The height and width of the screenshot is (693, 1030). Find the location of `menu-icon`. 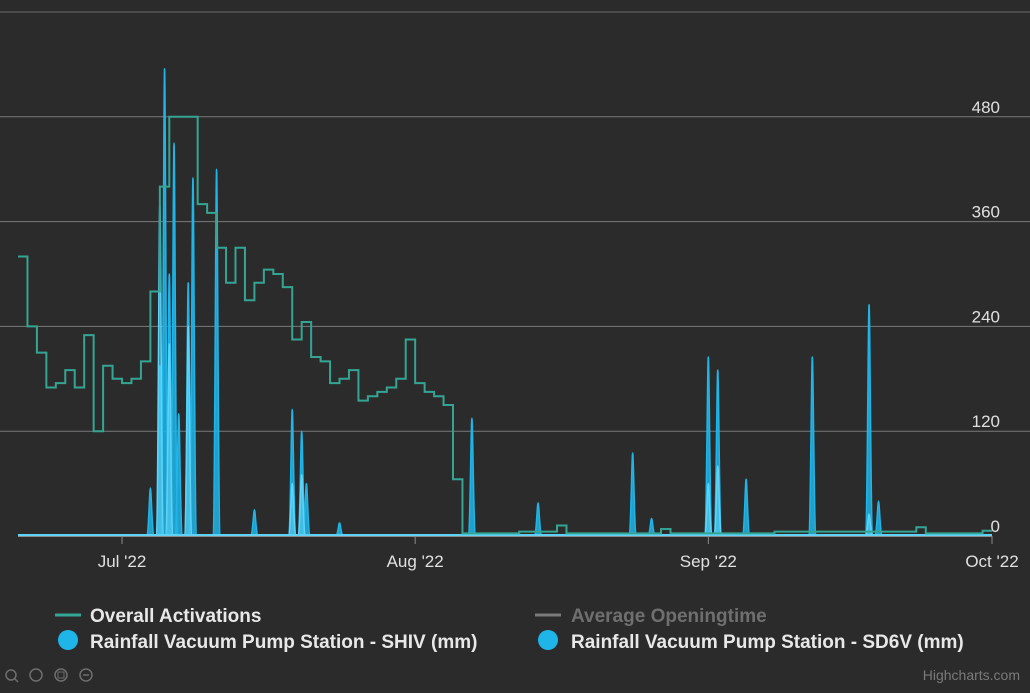

menu-icon is located at coordinates (86, 675).